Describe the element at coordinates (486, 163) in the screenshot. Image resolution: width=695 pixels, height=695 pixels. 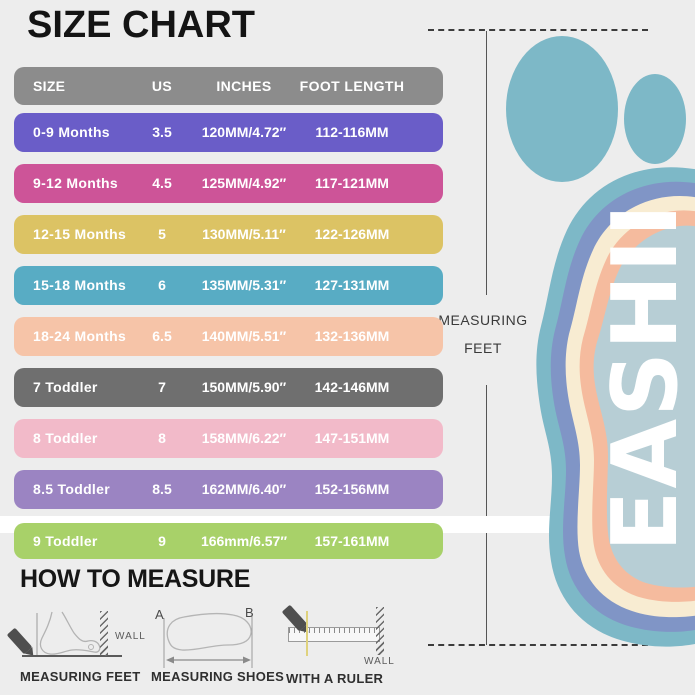
I see `vertical-guide-upper` at that location.